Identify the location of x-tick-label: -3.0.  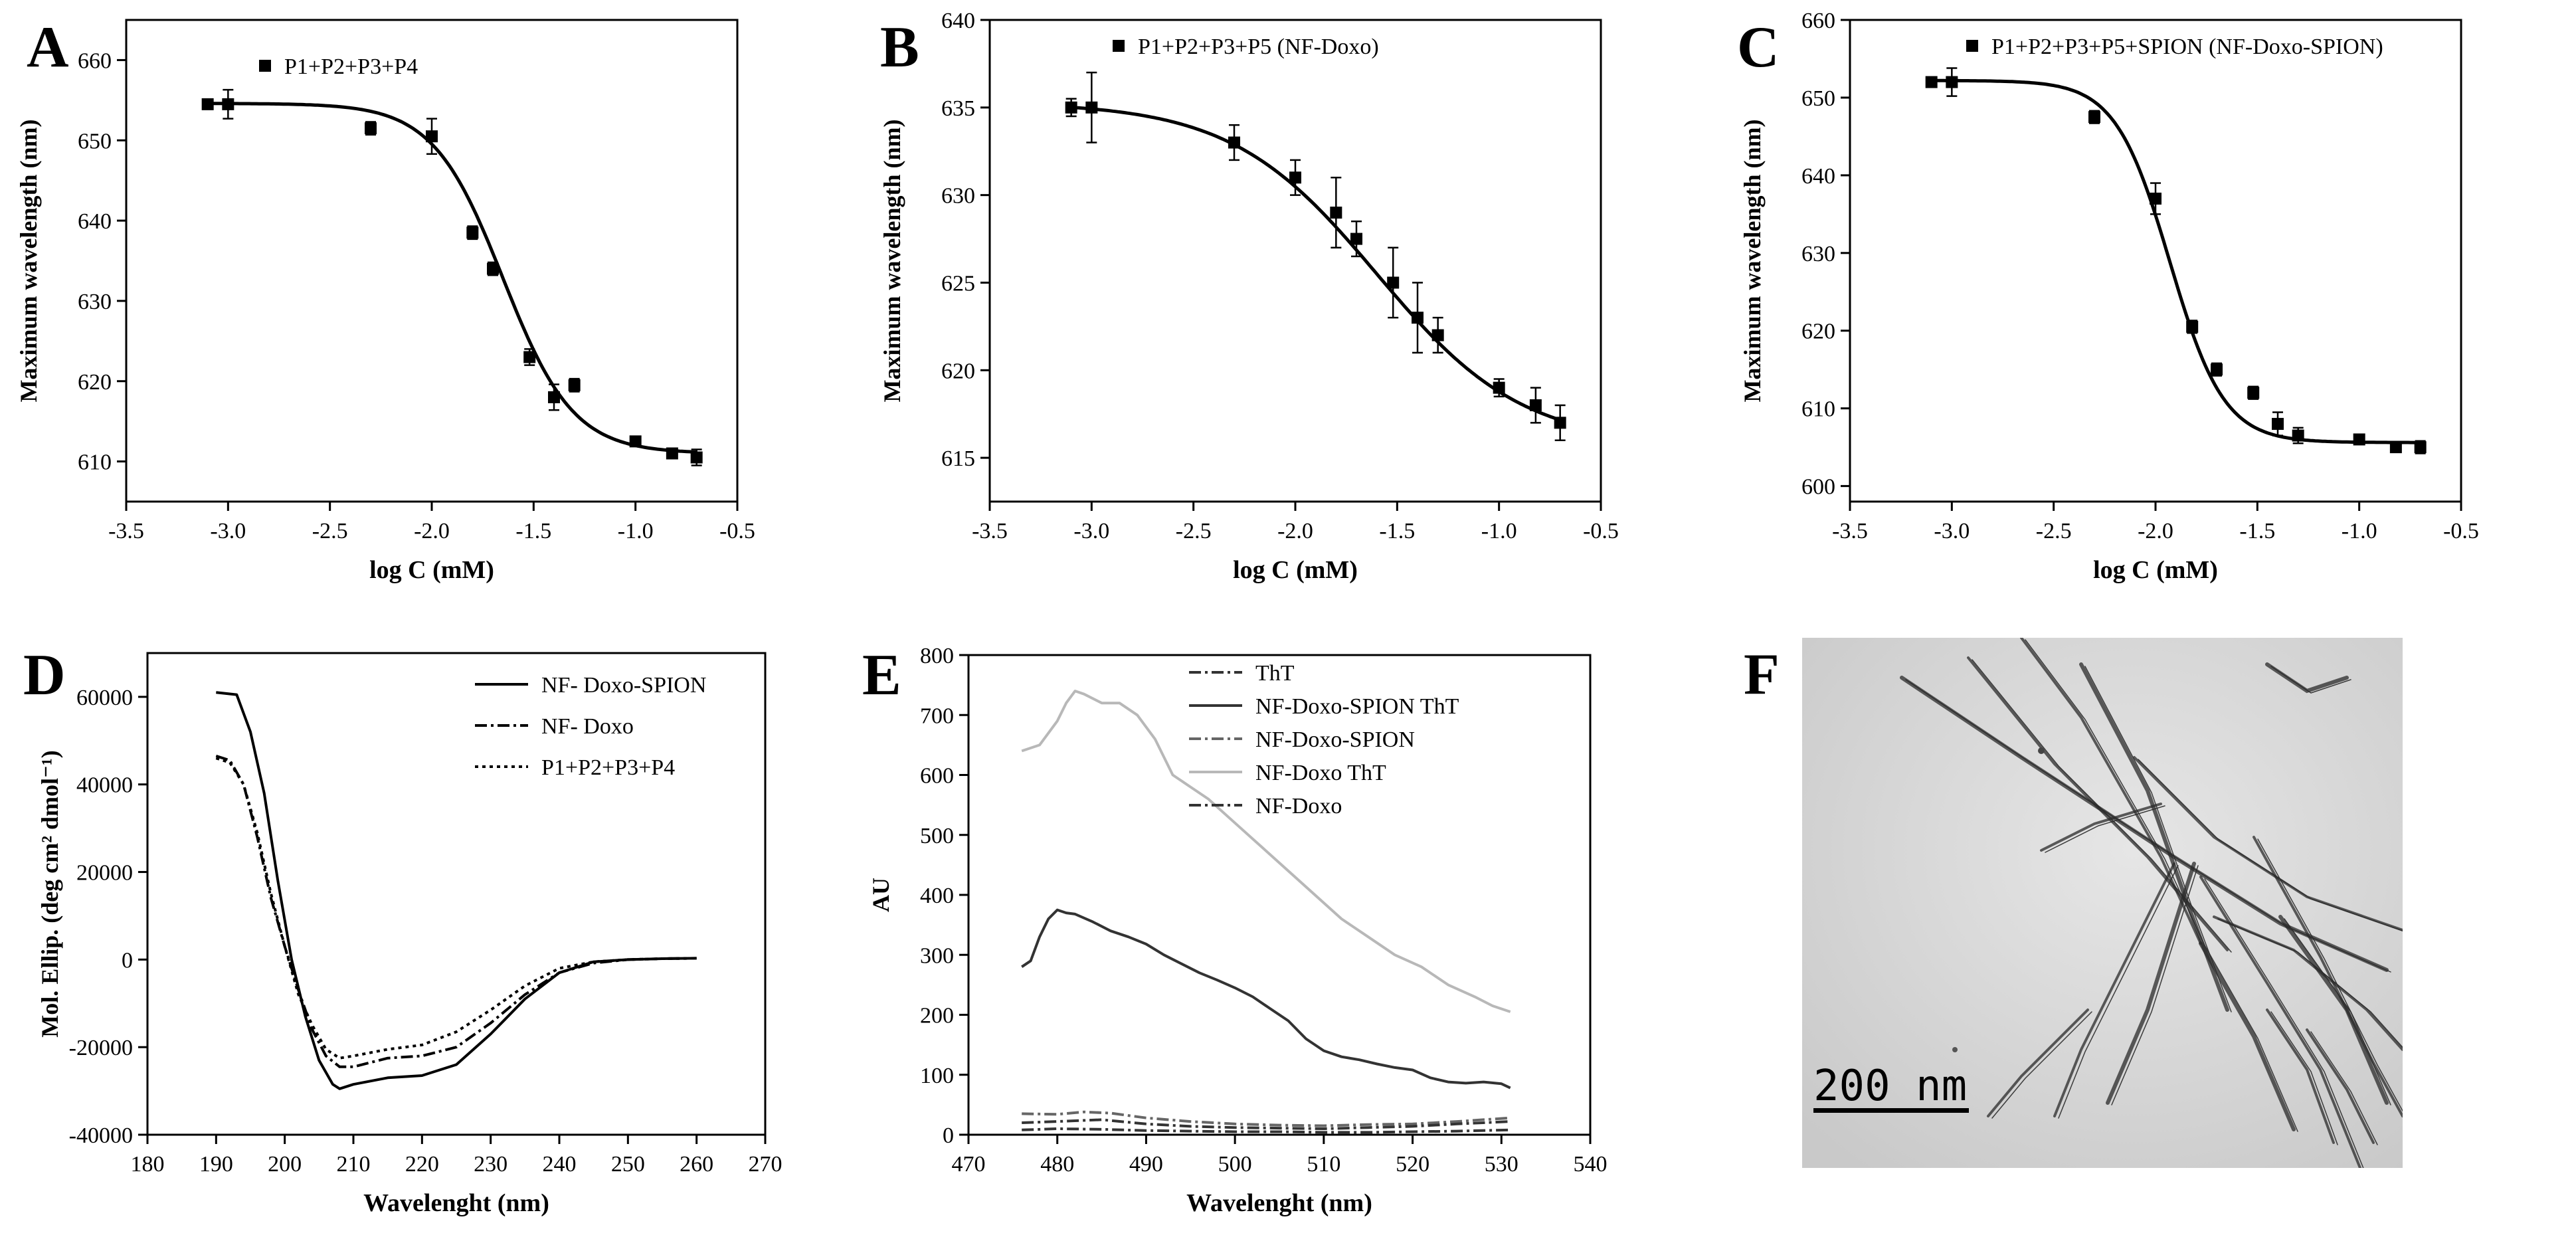
(1091, 531).